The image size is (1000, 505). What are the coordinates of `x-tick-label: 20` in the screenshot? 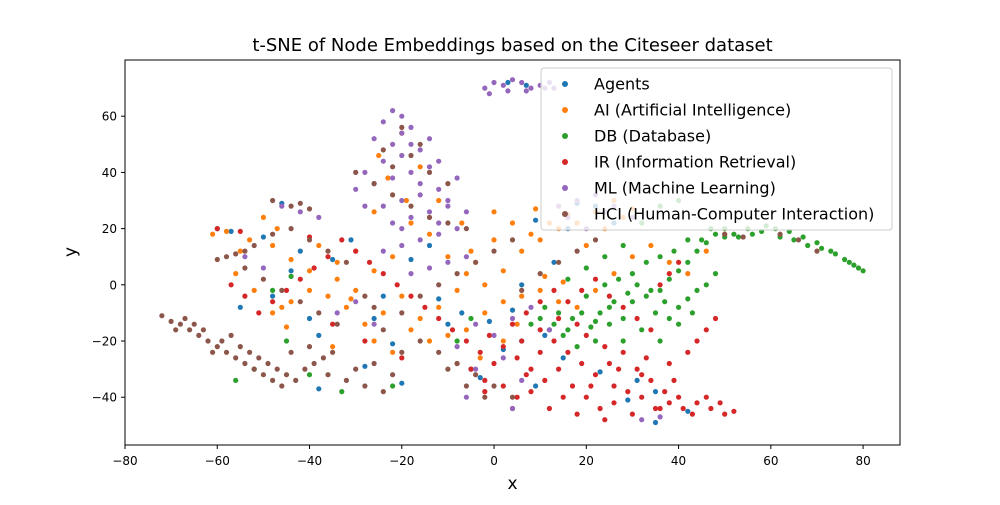 It's located at (586, 461).